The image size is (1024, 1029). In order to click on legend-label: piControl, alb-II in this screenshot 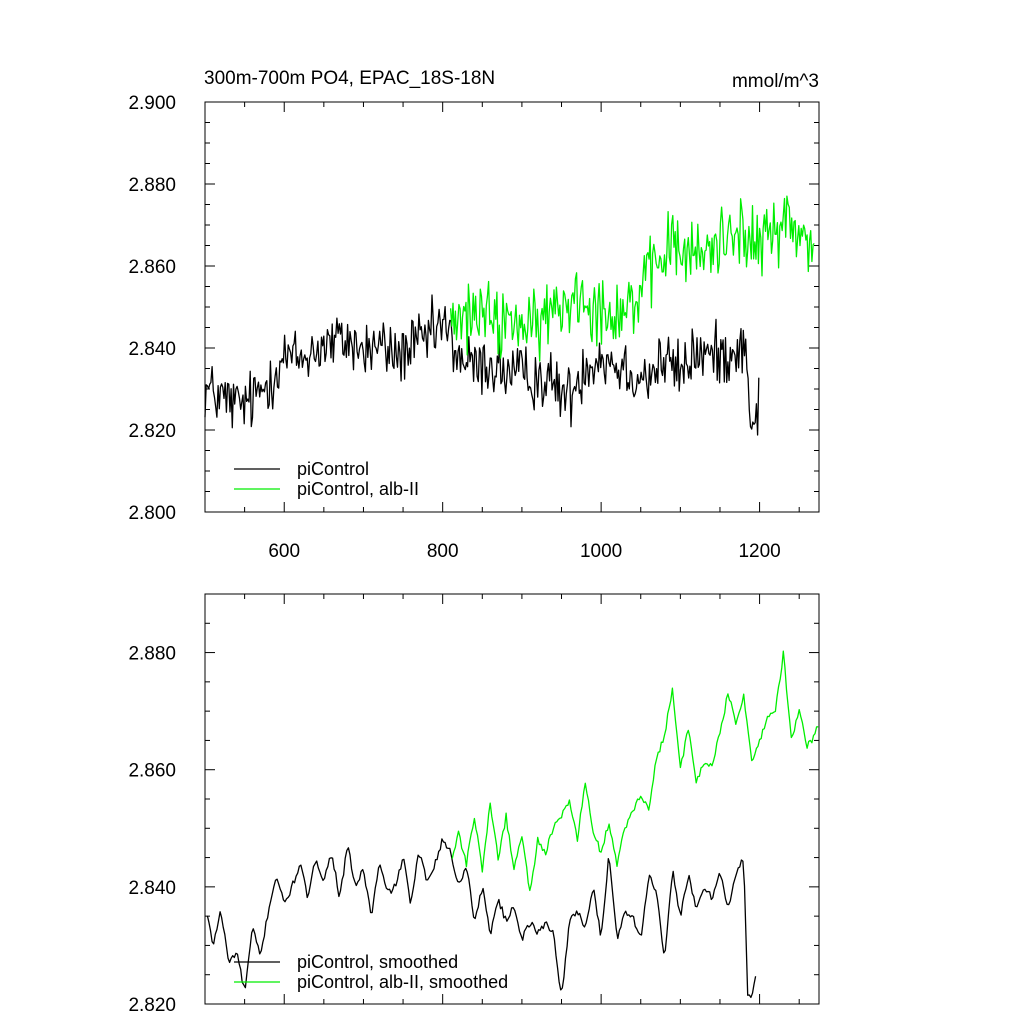, I will do `click(358, 489)`.